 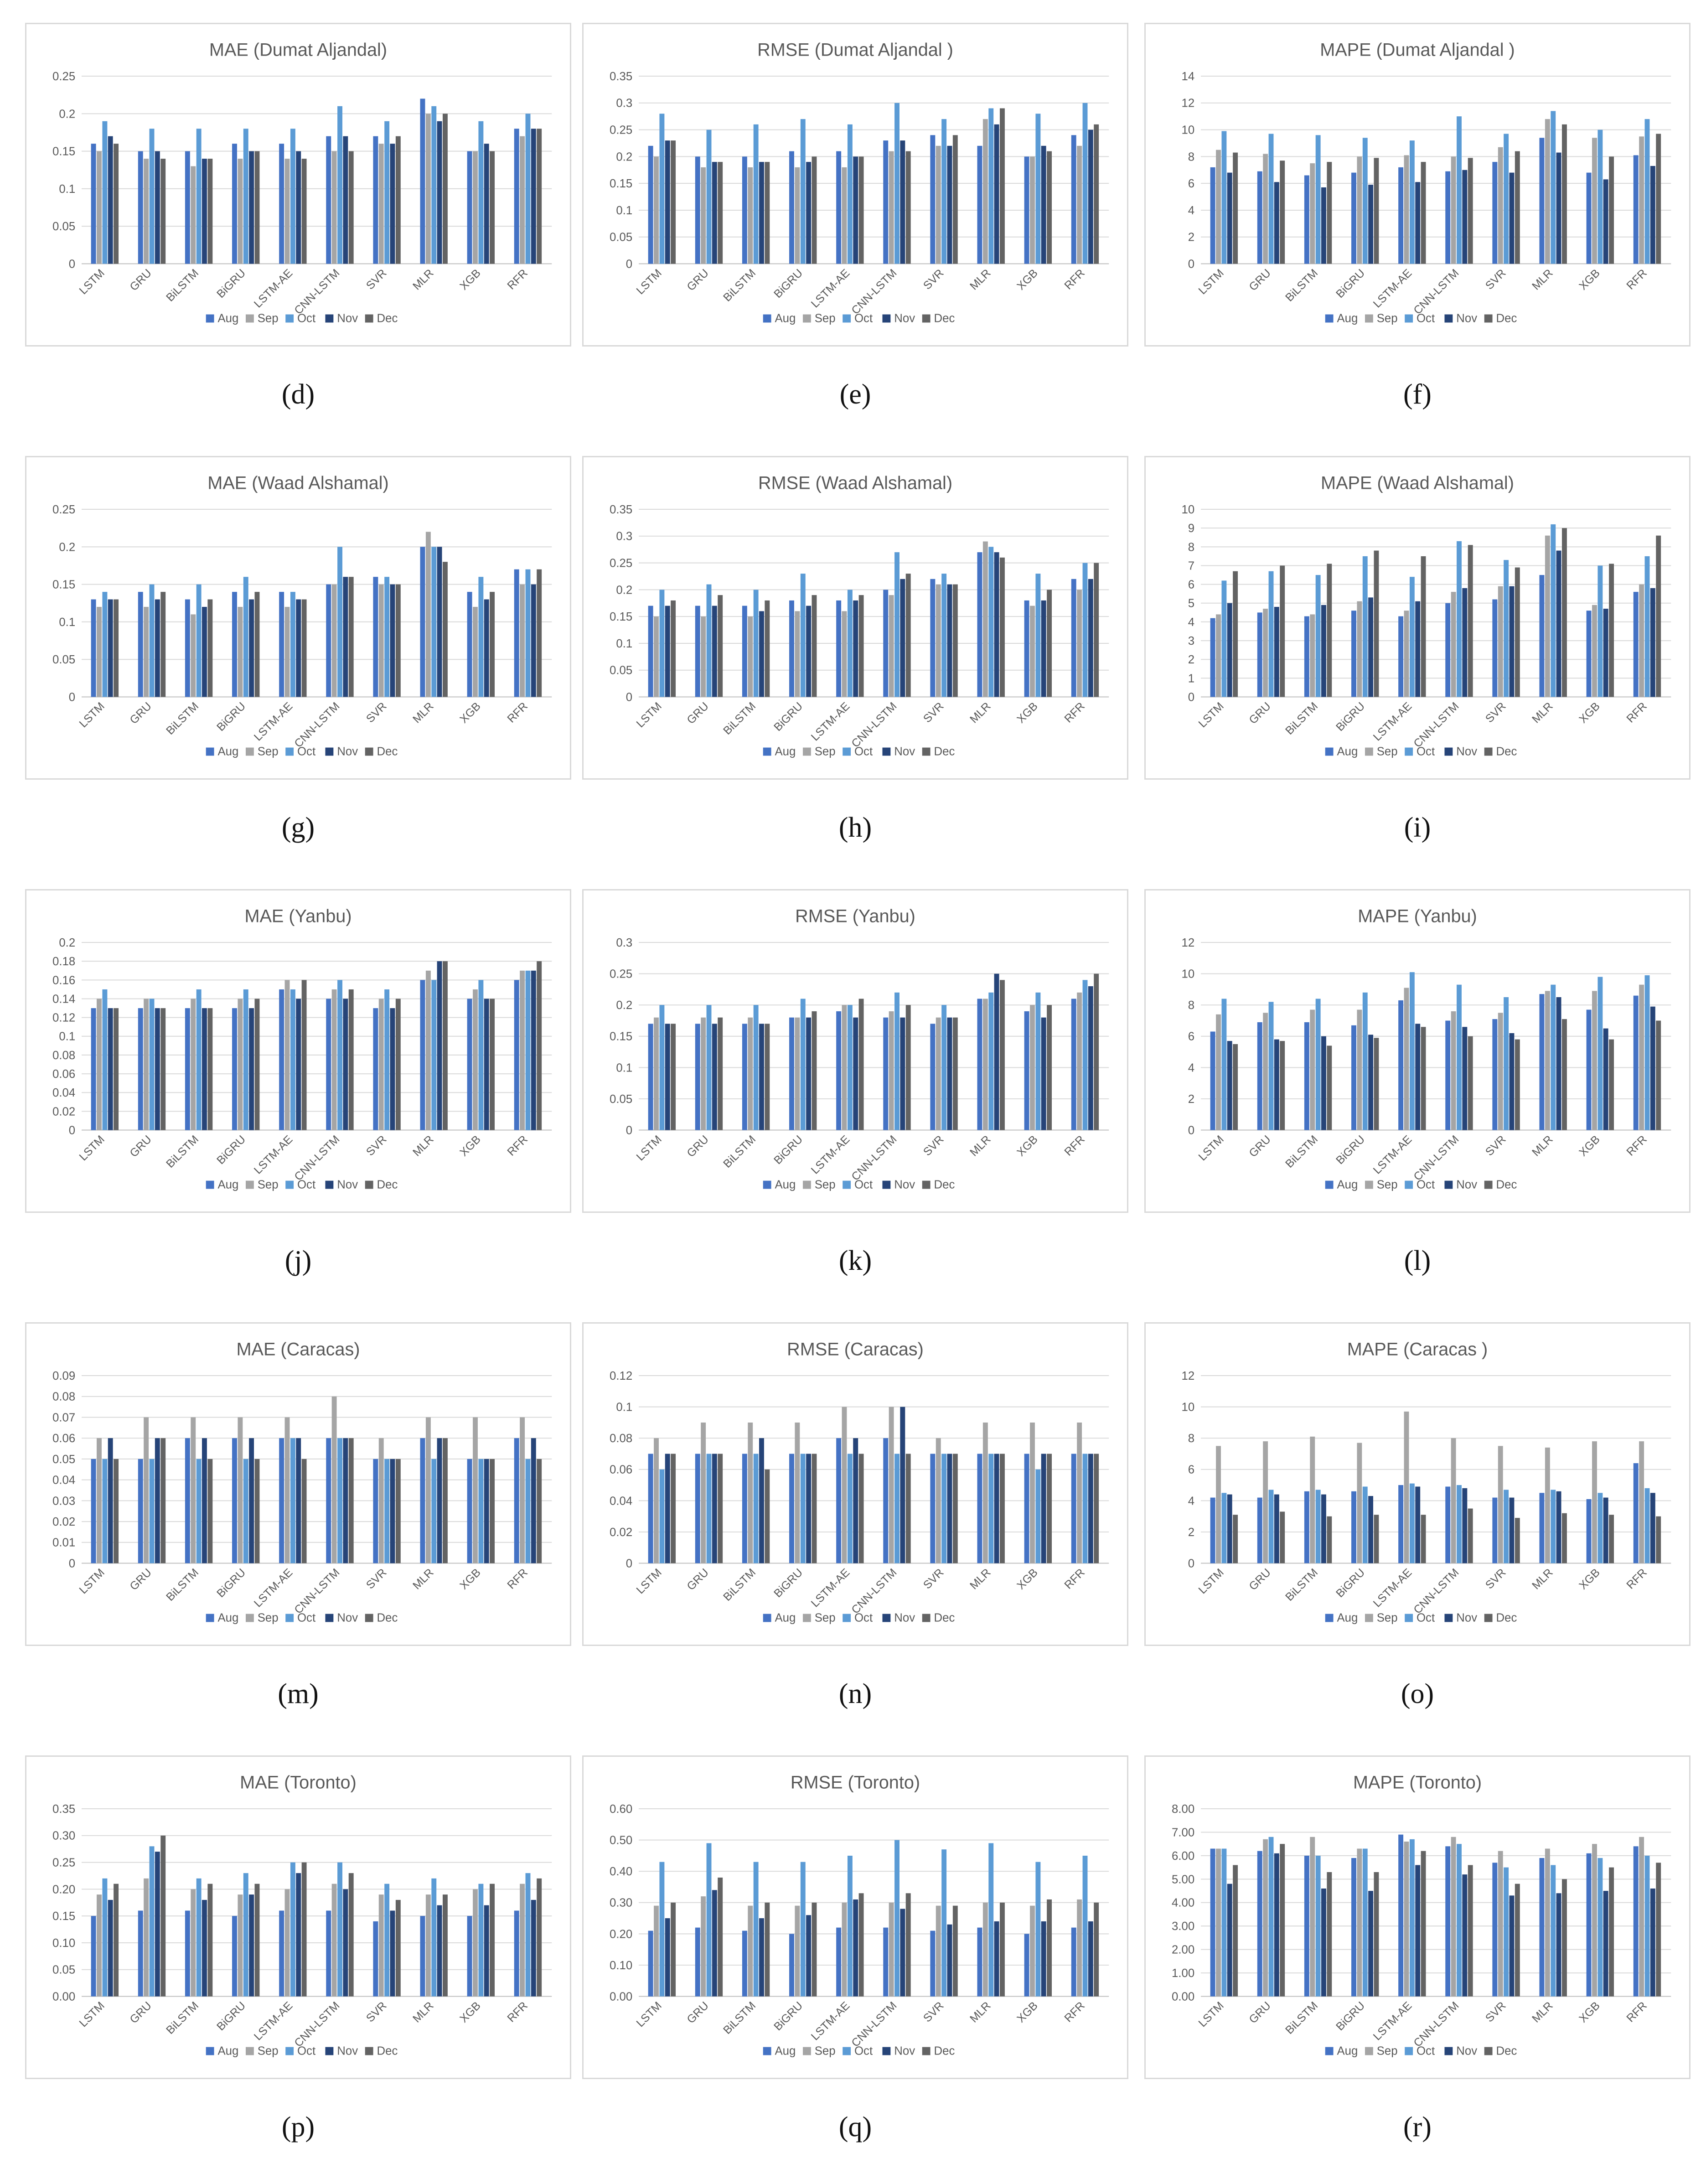 What do you see at coordinates (739, 2018) in the screenshot?
I see `x-tick-label: BiLSTM` at bounding box center [739, 2018].